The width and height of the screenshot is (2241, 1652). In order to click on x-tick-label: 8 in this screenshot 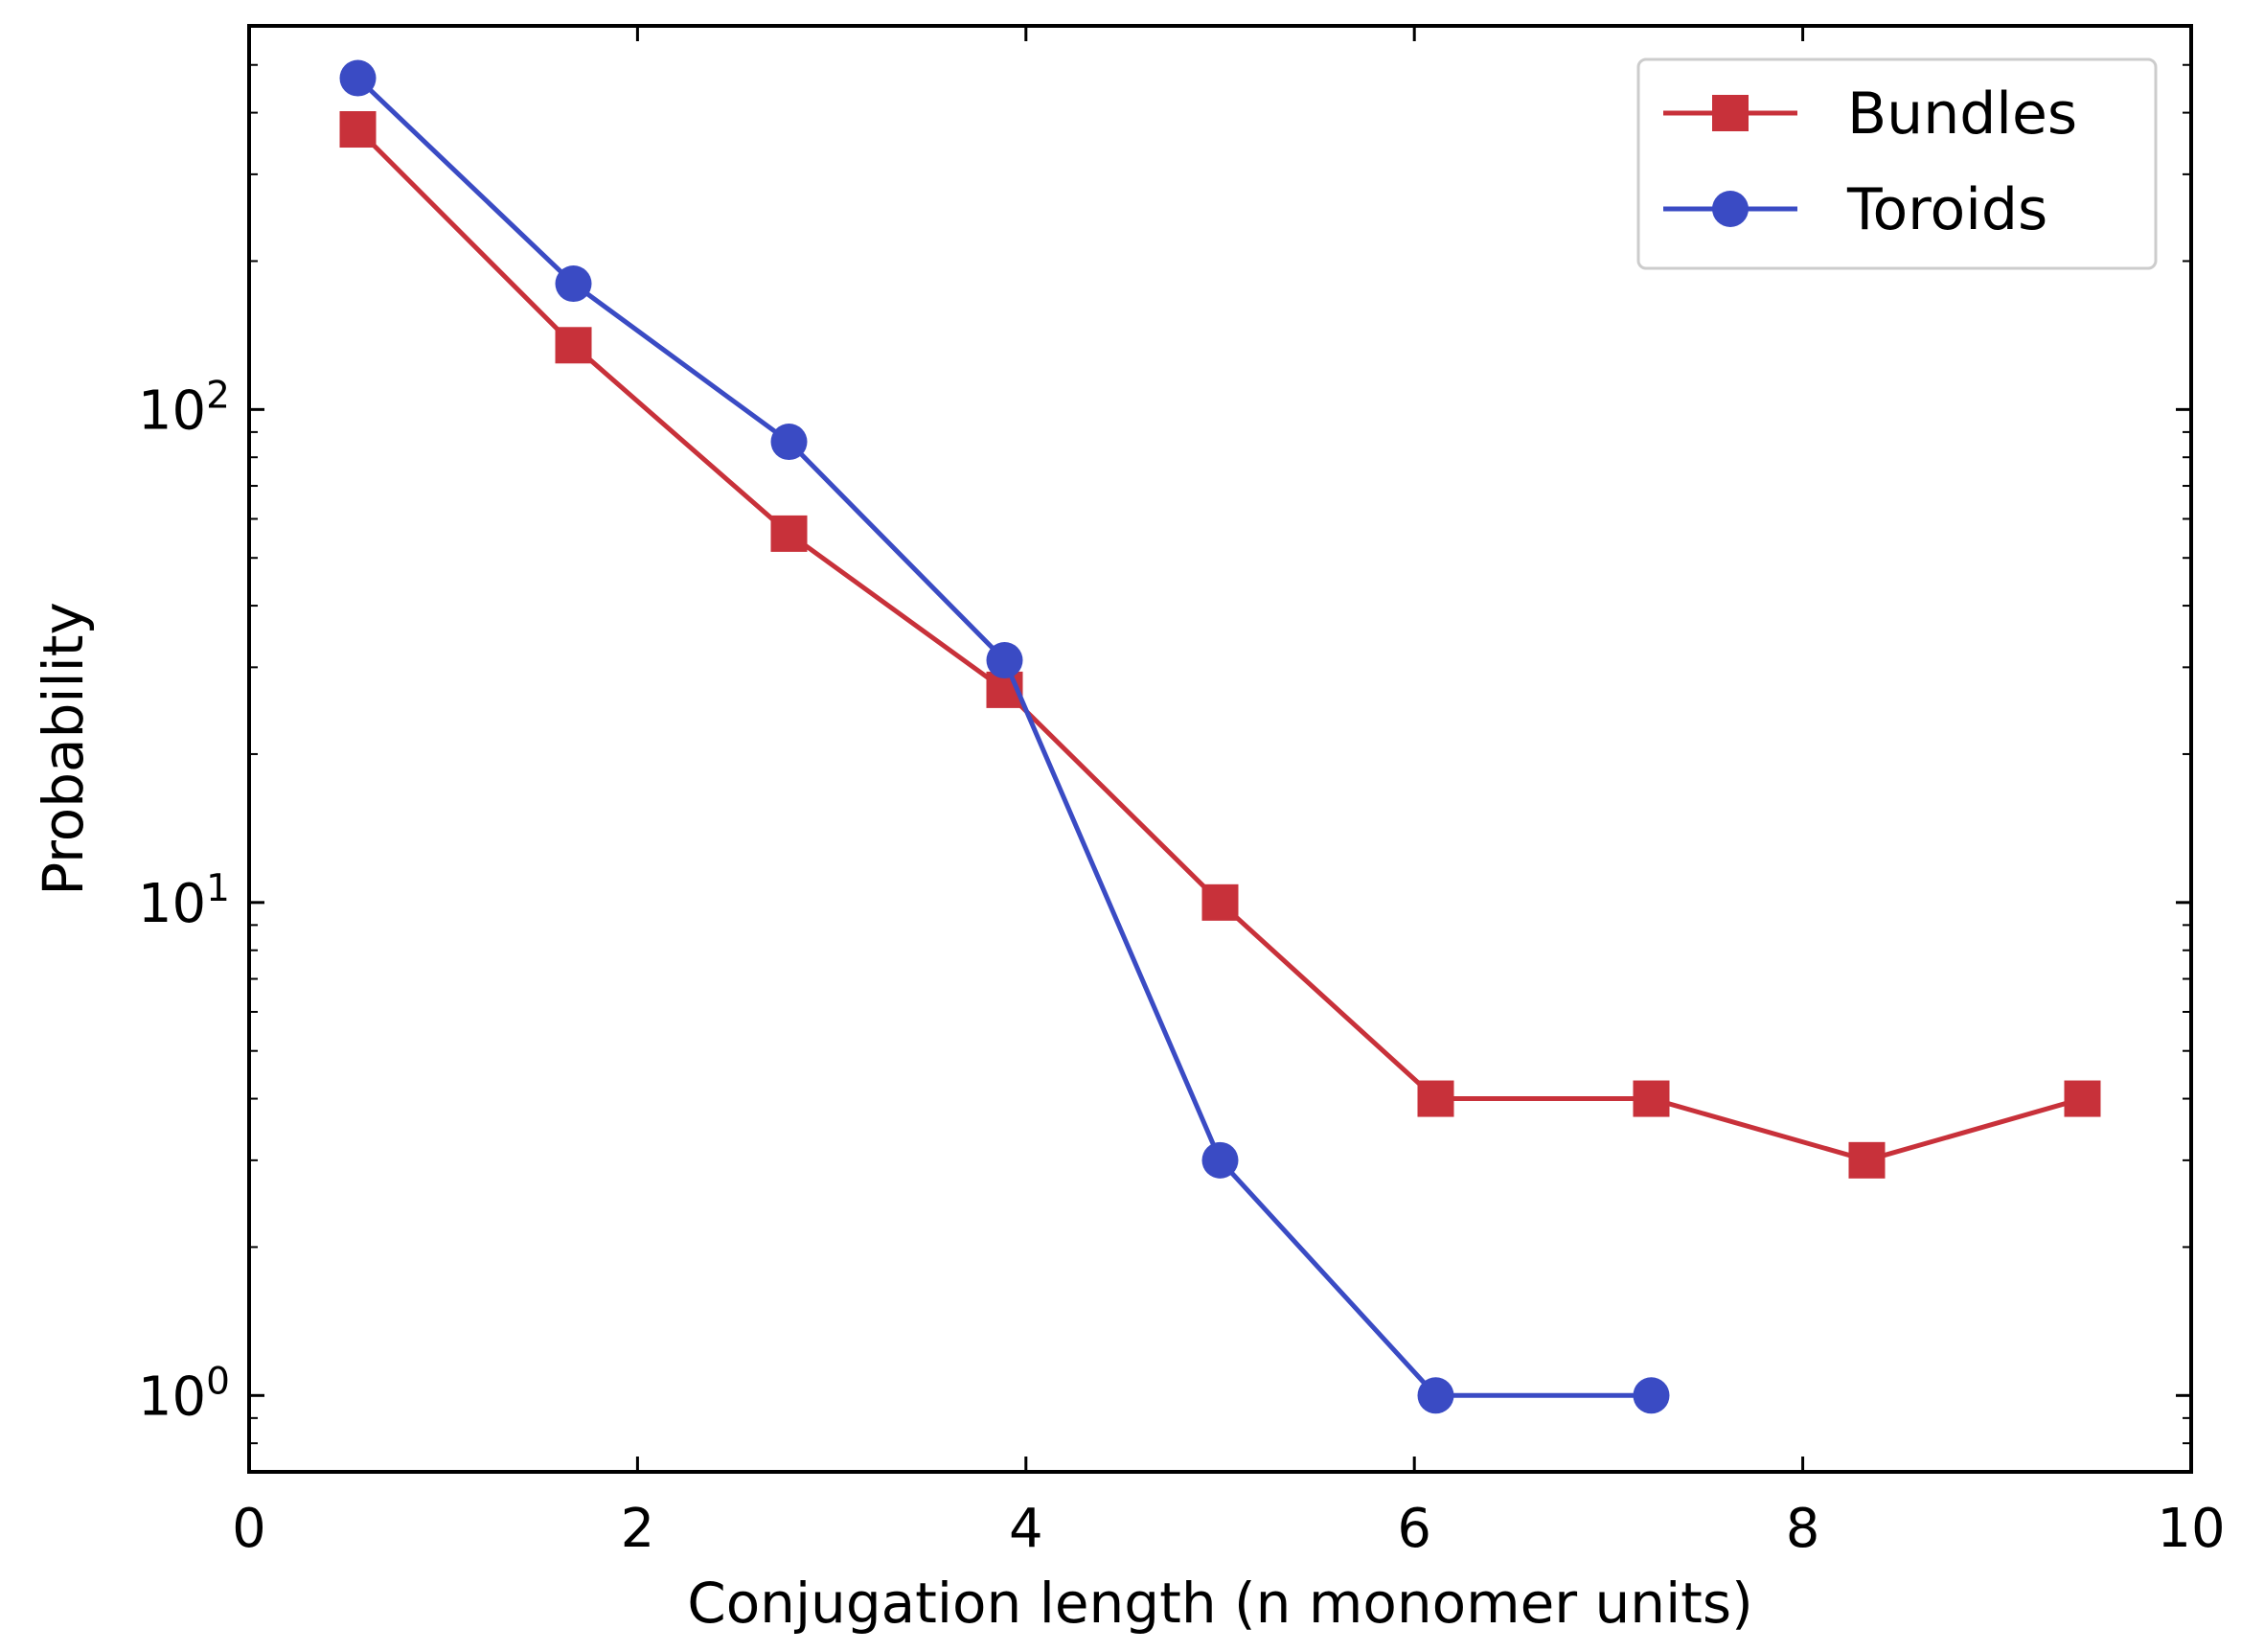, I will do `click(1803, 1529)`.